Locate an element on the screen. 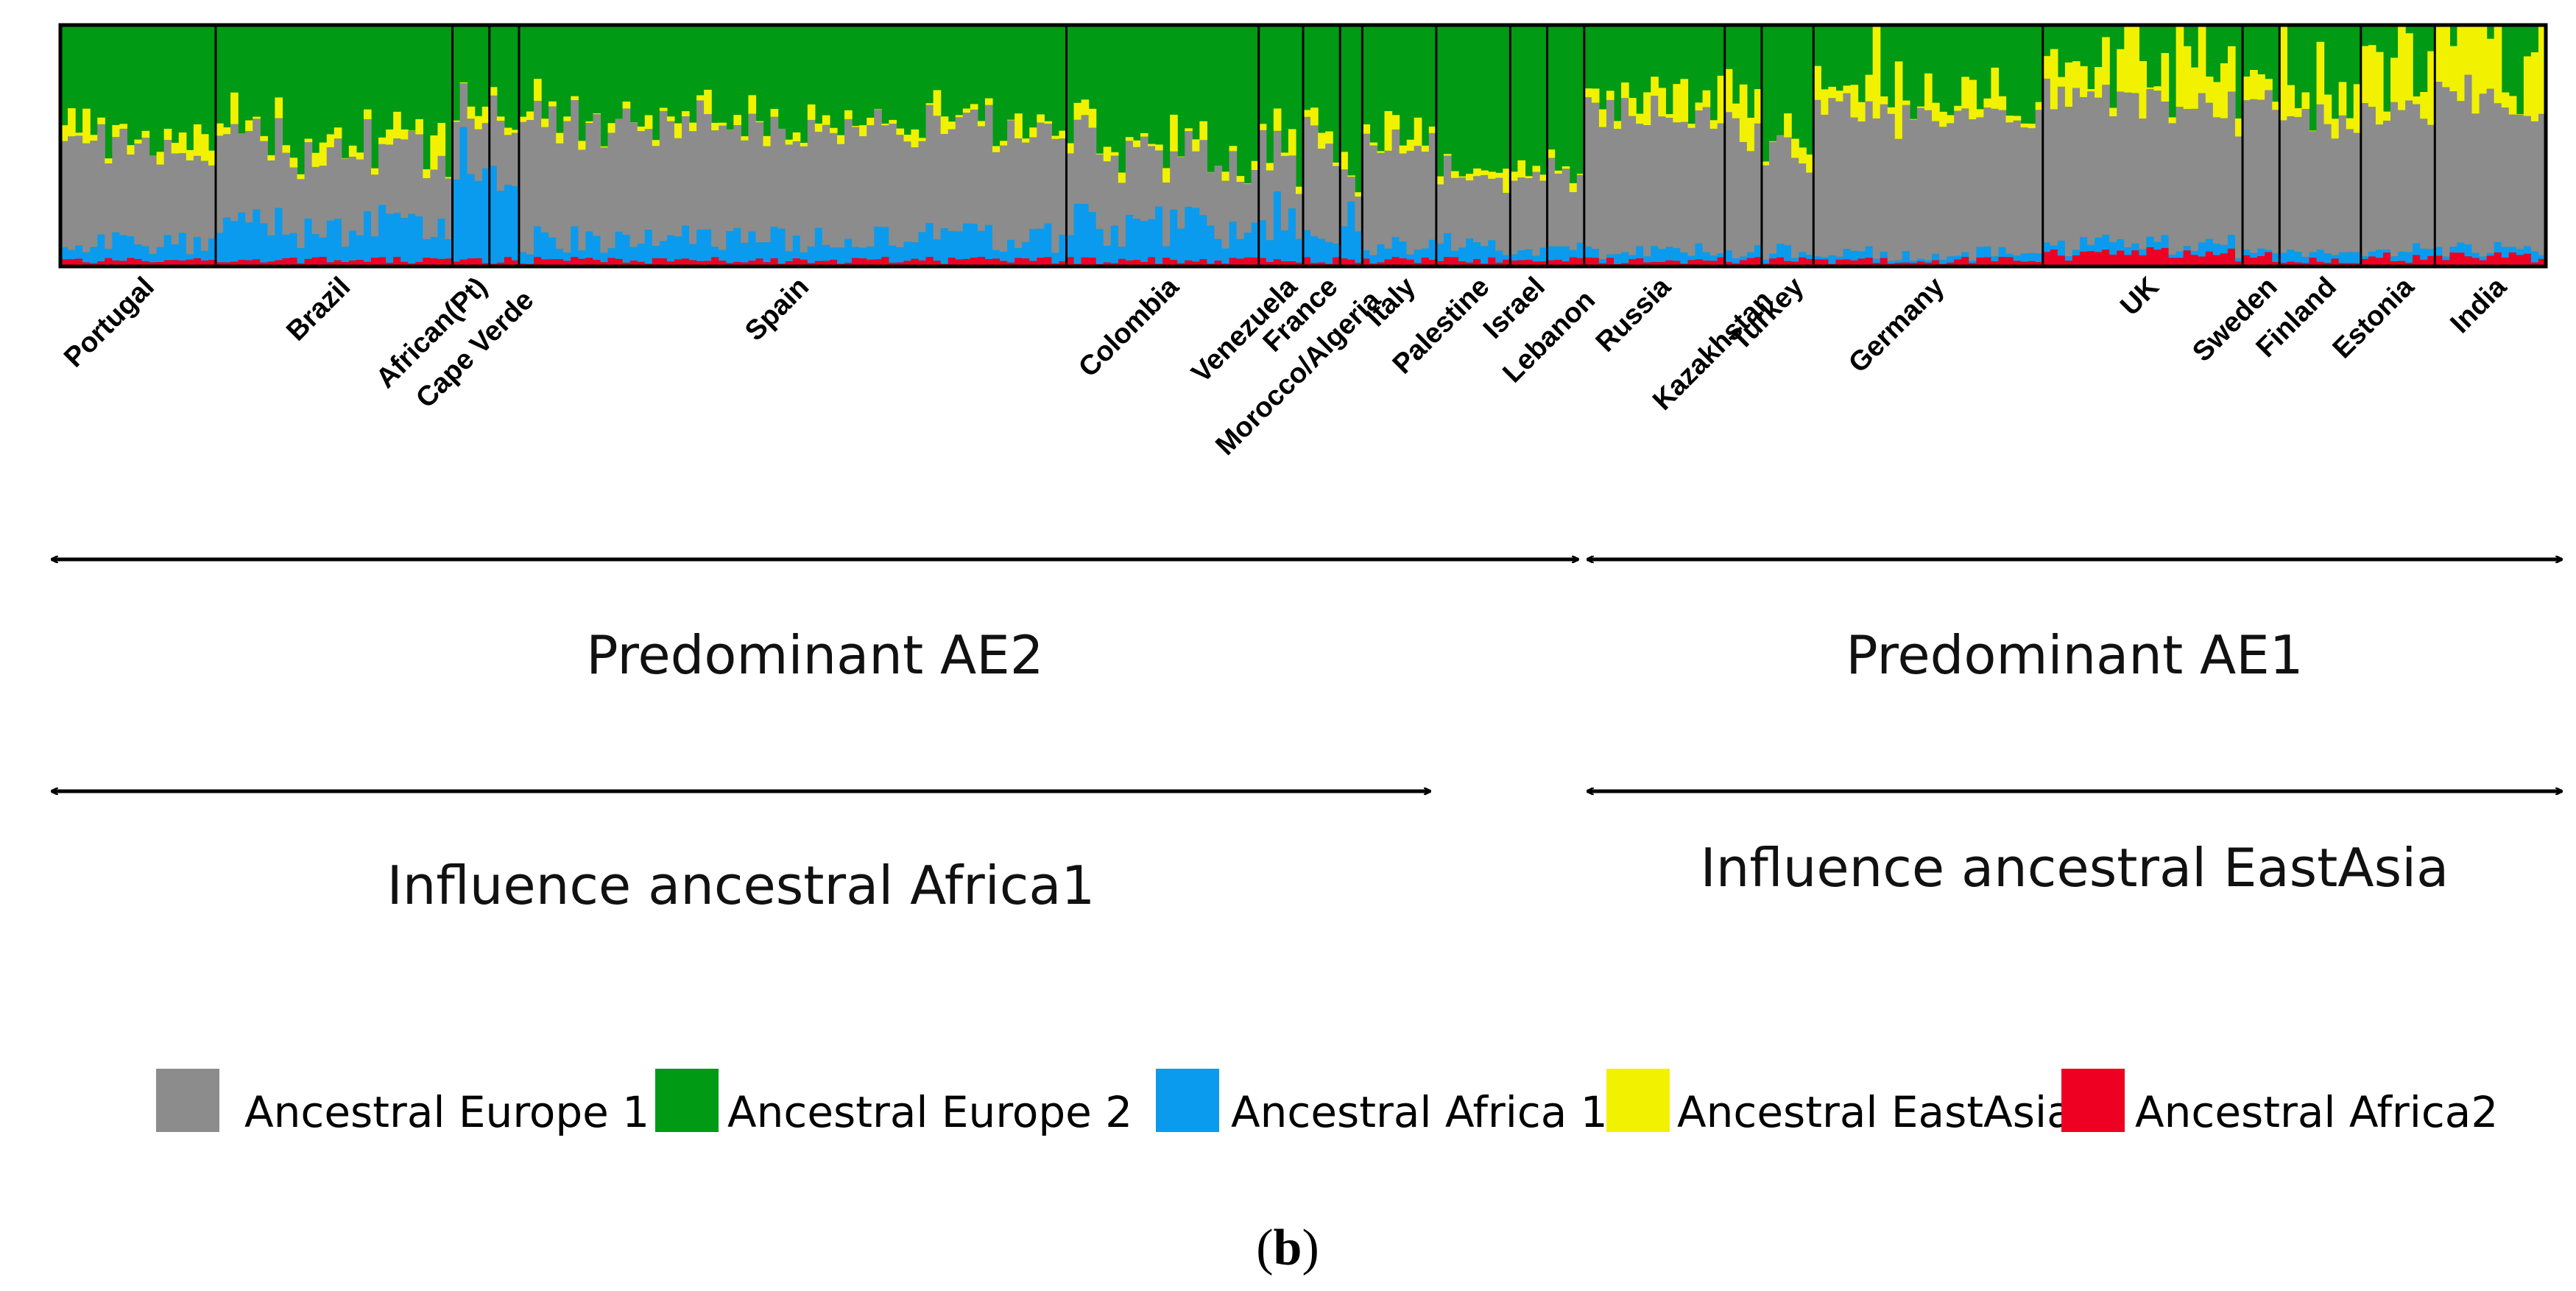  population-bars-kazakhstan is located at coordinates (1743, 167).